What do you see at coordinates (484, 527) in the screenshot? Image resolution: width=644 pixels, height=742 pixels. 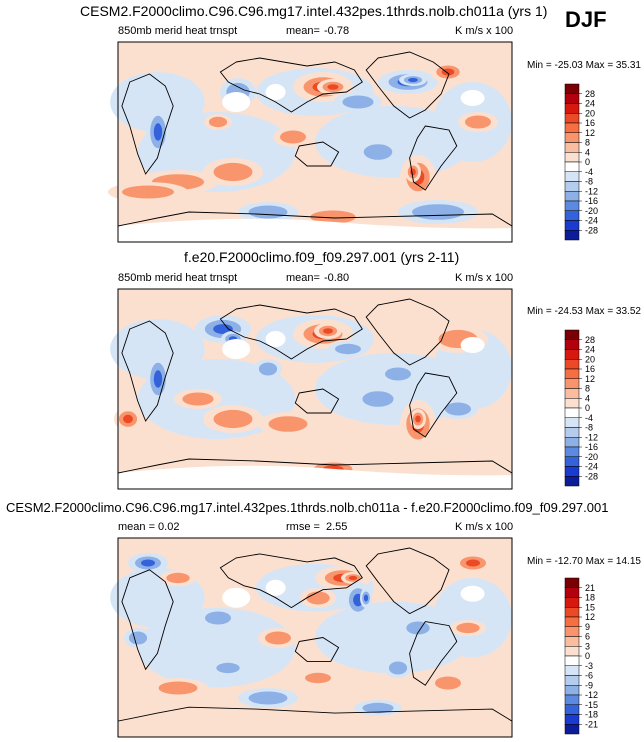 I see `panel-3-units: K m/s x 100` at bounding box center [484, 527].